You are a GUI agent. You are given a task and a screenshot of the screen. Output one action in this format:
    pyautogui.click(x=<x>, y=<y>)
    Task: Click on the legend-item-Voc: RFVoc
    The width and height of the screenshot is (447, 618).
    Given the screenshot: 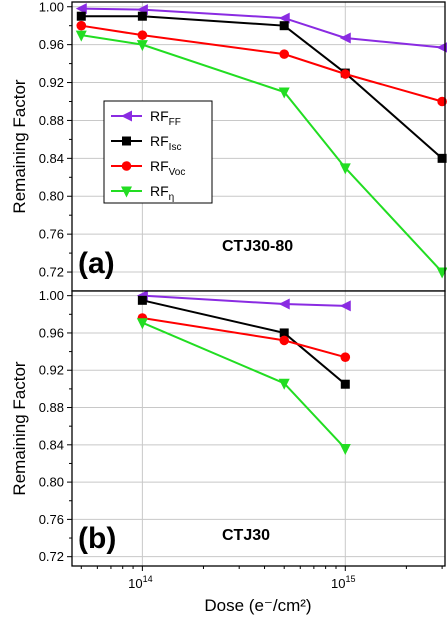 What is the action you would take?
    pyautogui.click(x=148, y=168)
    